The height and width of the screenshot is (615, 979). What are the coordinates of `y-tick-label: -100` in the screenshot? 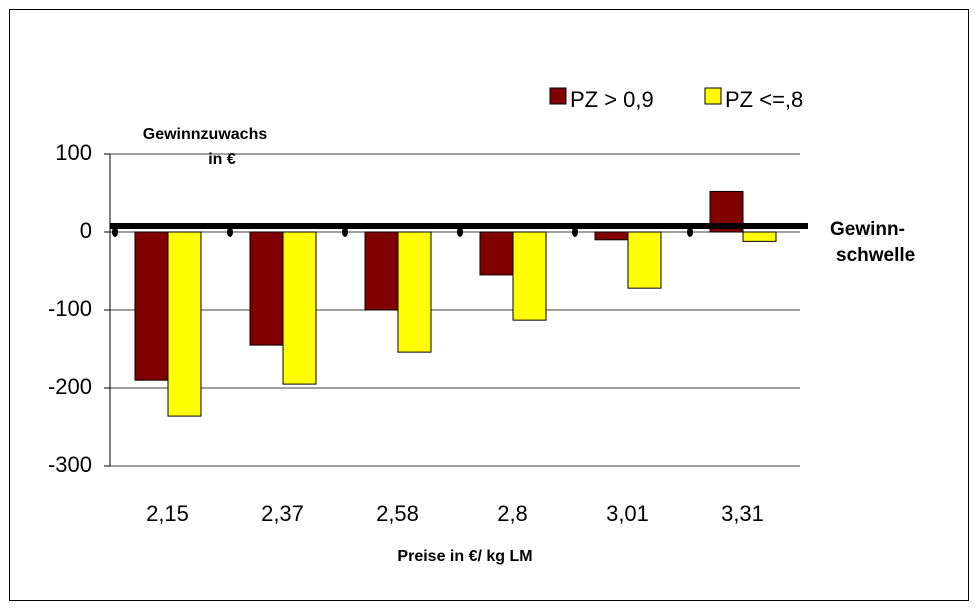 It's located at (70, 308).